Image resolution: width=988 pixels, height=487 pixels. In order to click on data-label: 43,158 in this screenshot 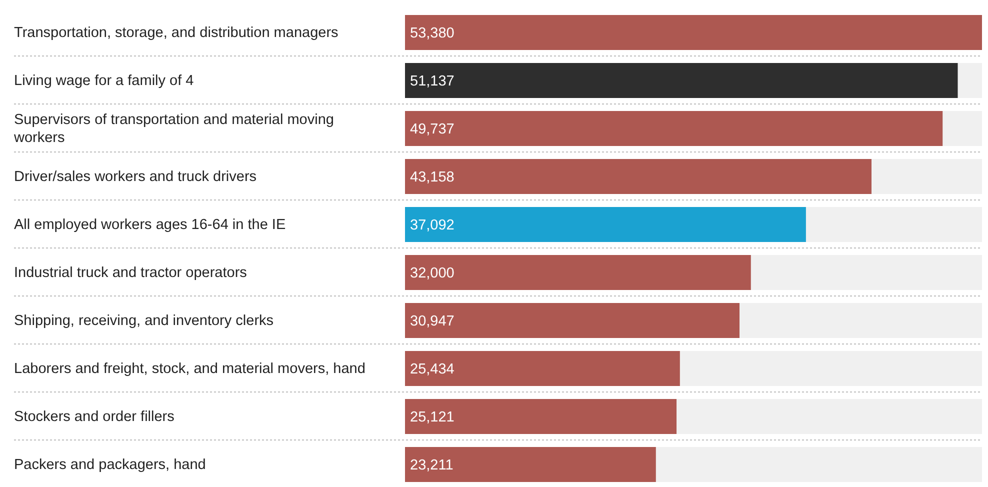, I will do `click(432, 178)`.